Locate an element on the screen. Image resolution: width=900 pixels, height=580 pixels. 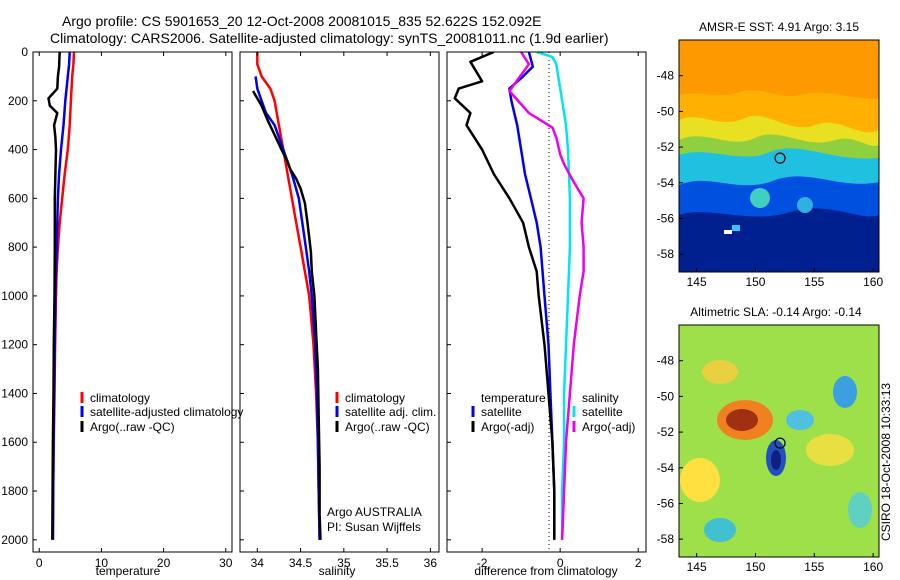
salinity-lines is located at coordinates (286, 296).